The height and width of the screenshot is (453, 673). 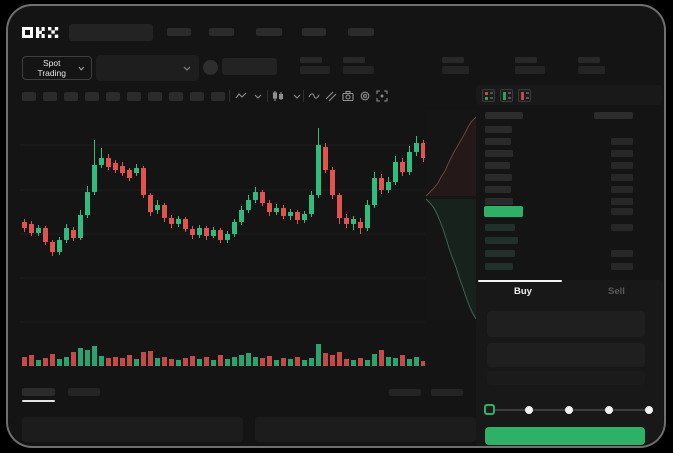 I want to click on overlay-wave-icon, so click(x=314, y=96).